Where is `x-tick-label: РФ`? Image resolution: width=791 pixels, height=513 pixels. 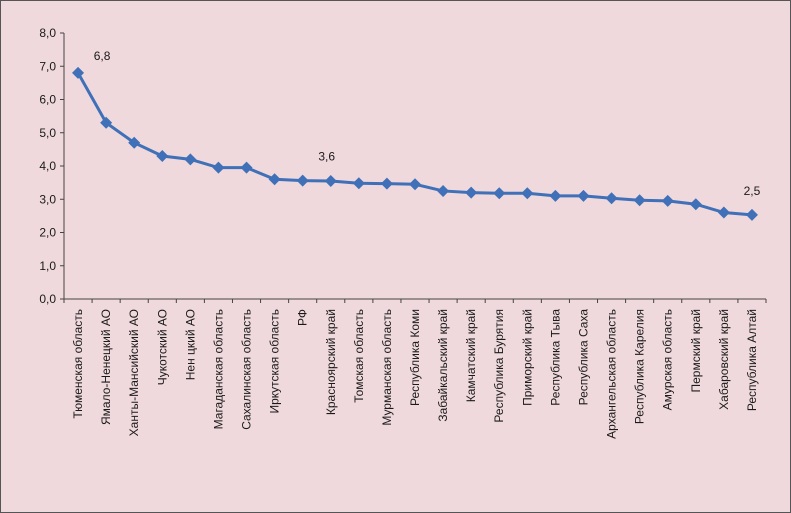 x-tick-label: РФ is located at coordinates (303, 317).